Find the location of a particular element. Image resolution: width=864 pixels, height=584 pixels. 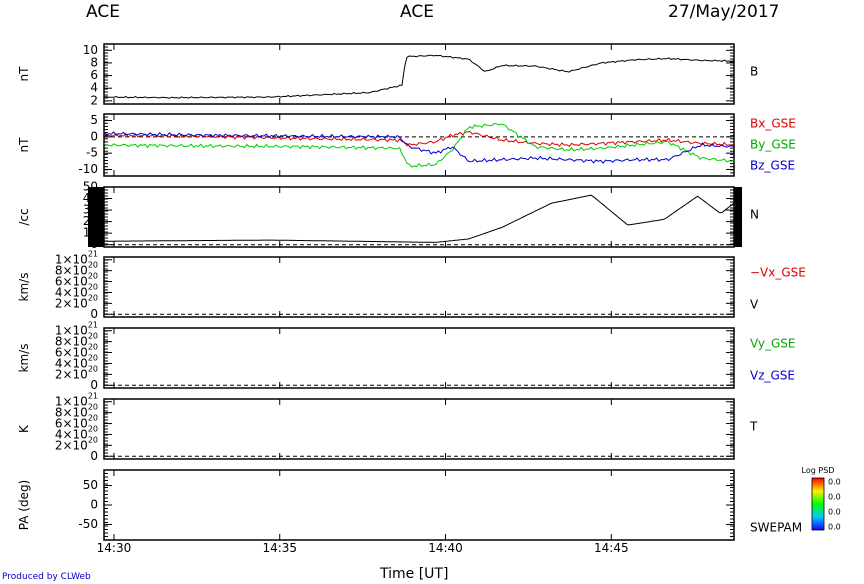

panel-frame-B is located at coordinates (419, 74).